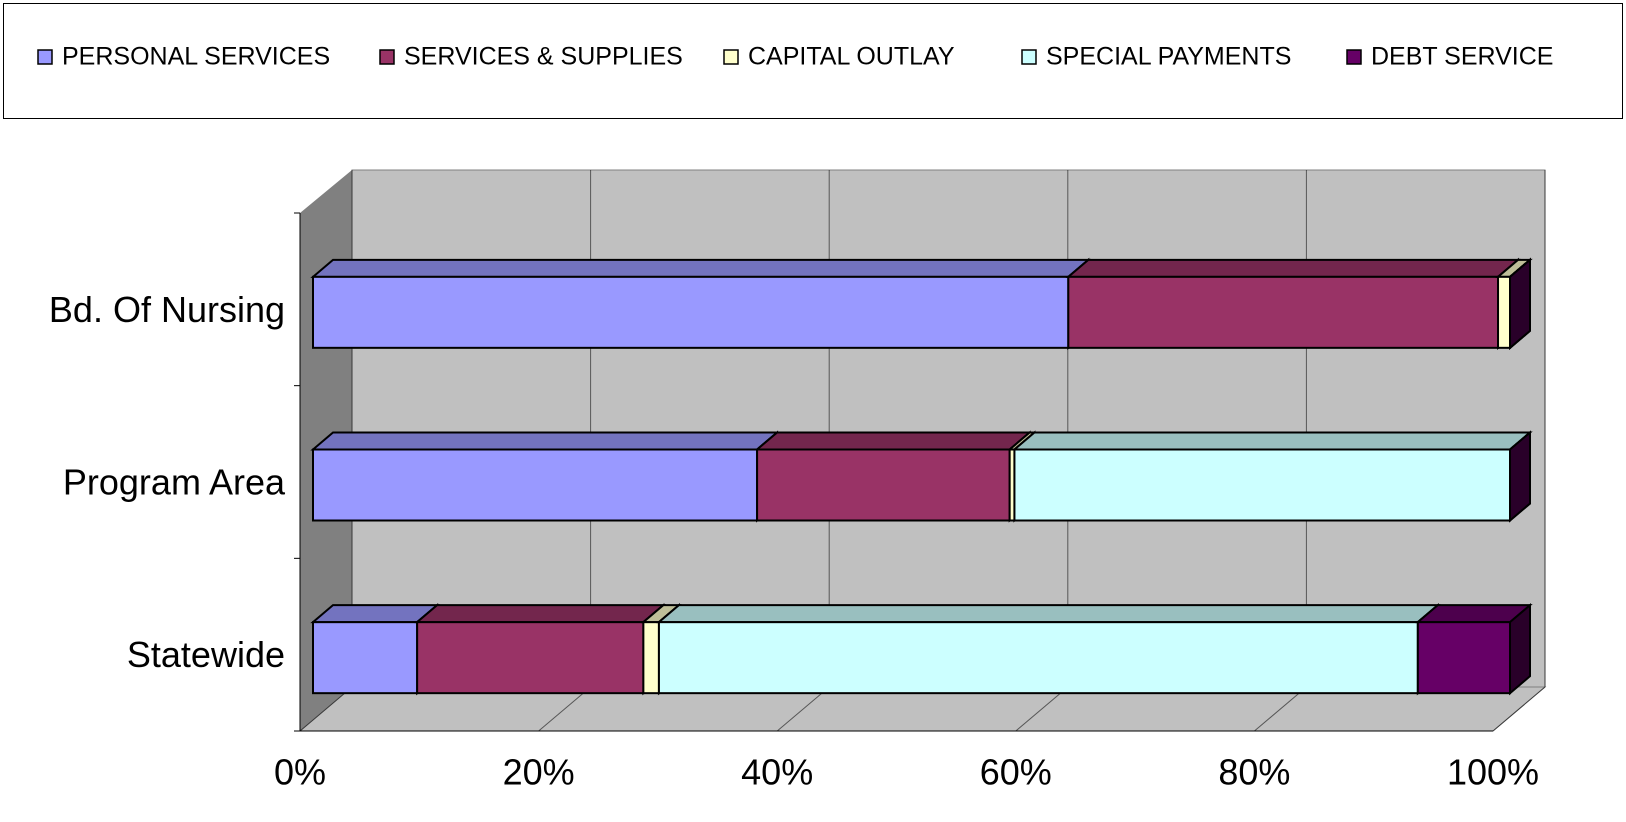  What do you see at coordinates (777, 772) in the screenshot?
I see `x-tick-label: 40%` at bounding box center [777, 772].